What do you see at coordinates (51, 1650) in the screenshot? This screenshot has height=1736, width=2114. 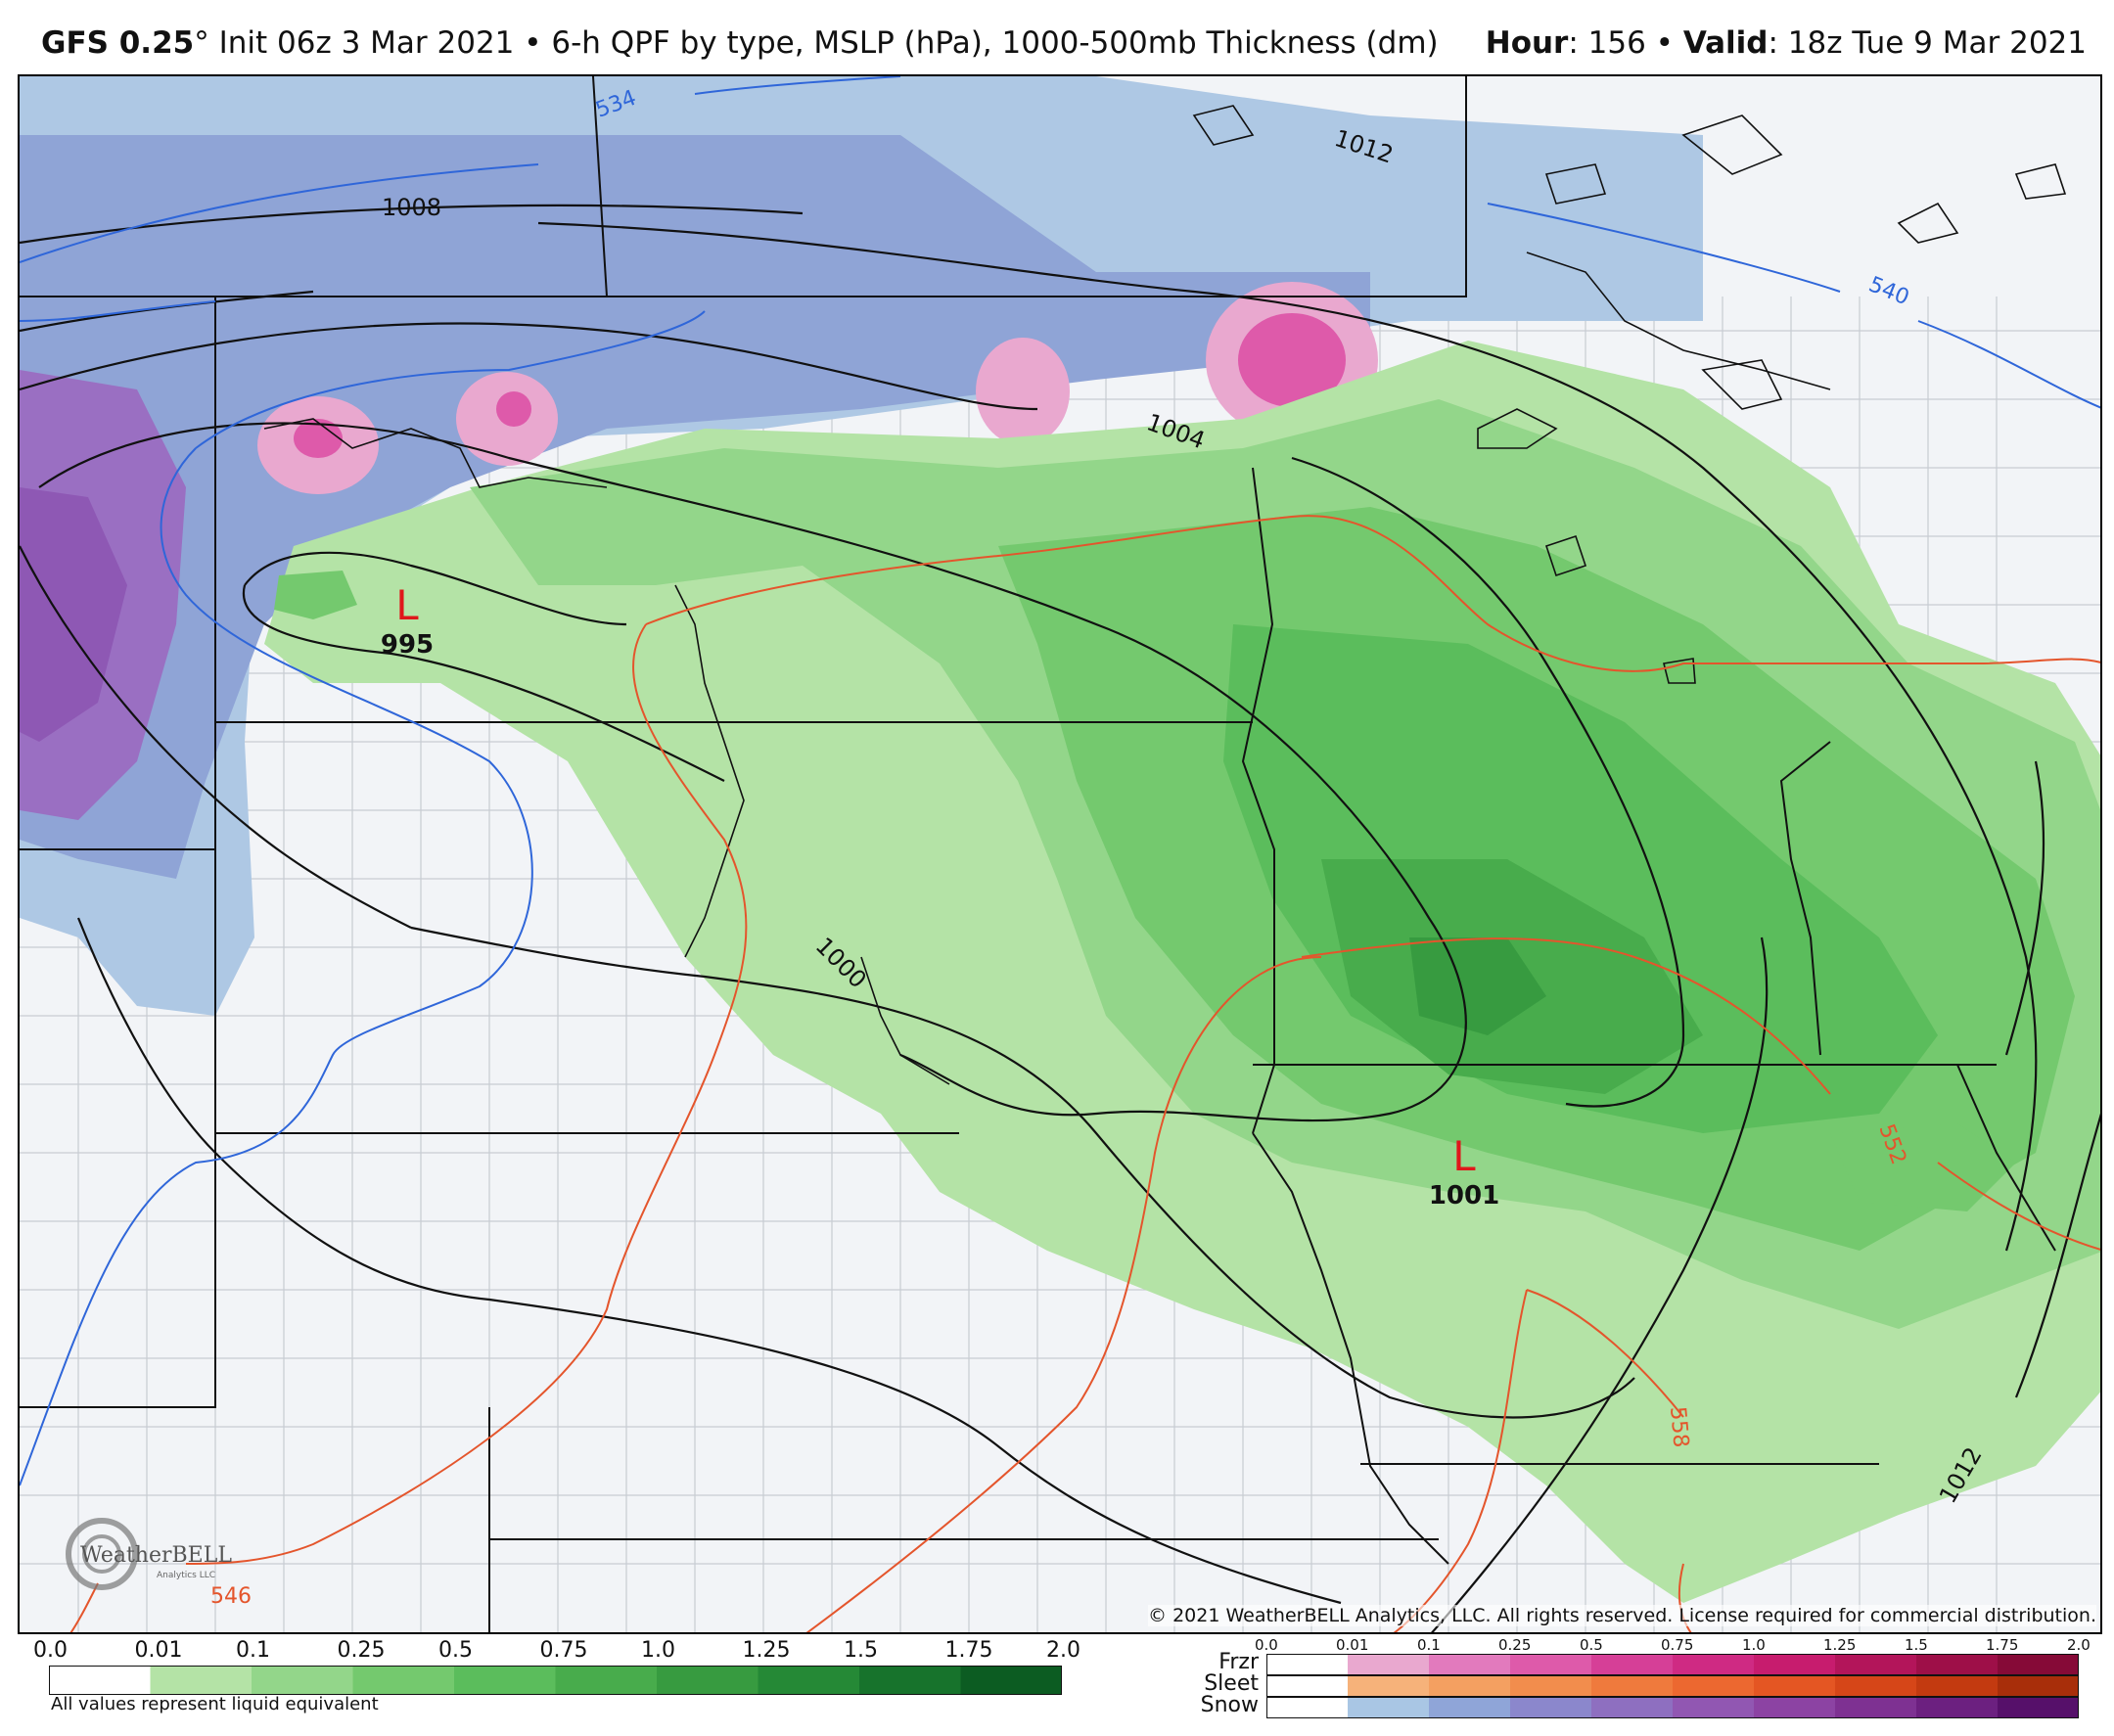 I see `rain-legend-tick: 0.0` at bounding box center [51, 1650].